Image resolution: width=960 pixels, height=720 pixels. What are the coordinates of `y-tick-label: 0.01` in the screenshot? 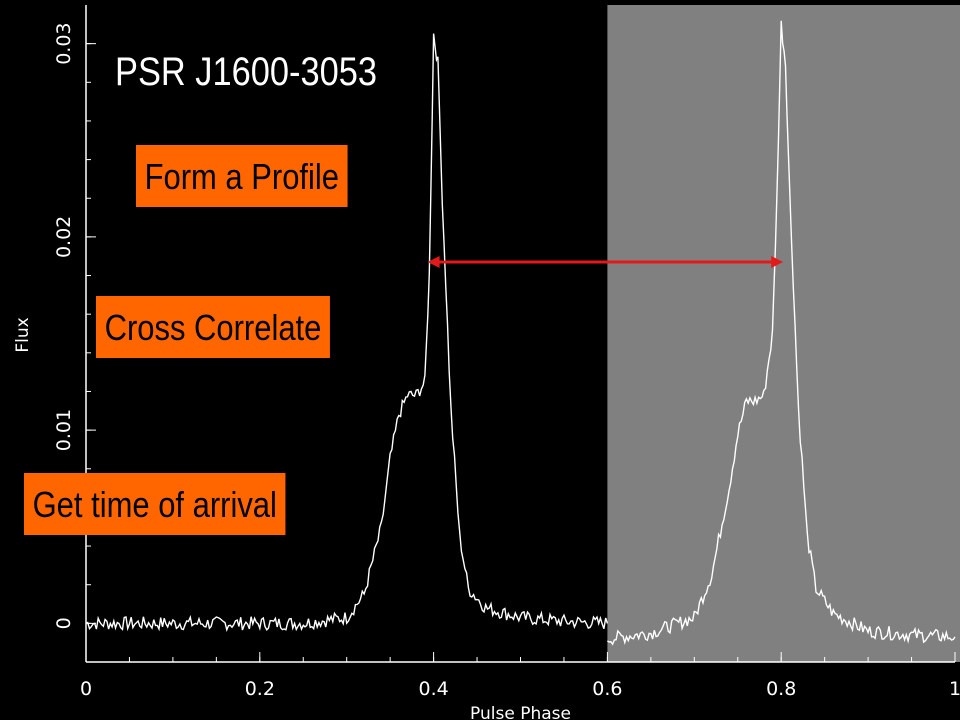 It's located at (64, 430).